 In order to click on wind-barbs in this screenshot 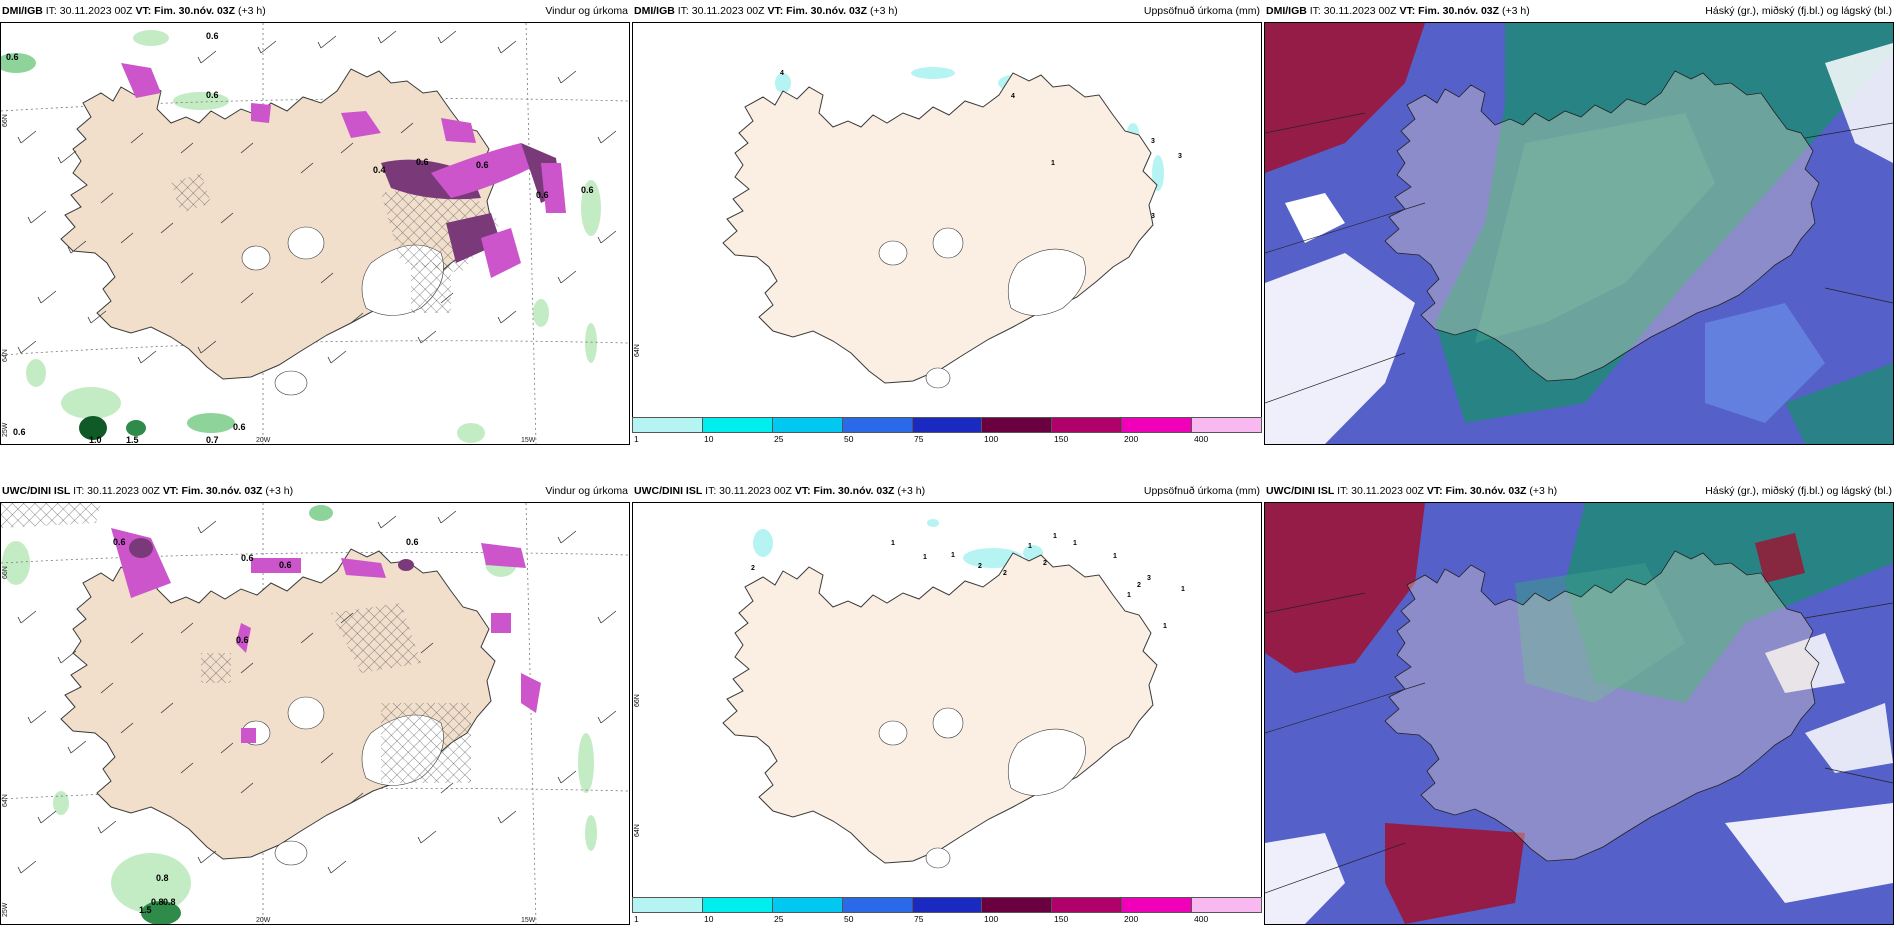, I will do `click(317, 197)`.